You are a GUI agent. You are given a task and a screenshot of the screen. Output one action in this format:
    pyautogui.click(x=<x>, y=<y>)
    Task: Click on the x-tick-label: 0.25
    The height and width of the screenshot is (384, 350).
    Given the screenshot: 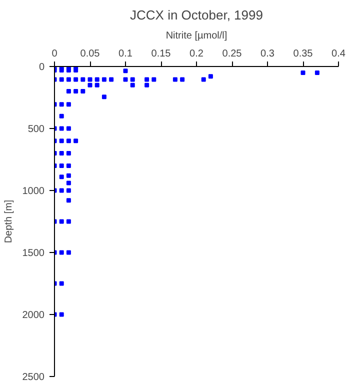 What is the action you would take?
    pyautogui.click(x=232, y=54)
    